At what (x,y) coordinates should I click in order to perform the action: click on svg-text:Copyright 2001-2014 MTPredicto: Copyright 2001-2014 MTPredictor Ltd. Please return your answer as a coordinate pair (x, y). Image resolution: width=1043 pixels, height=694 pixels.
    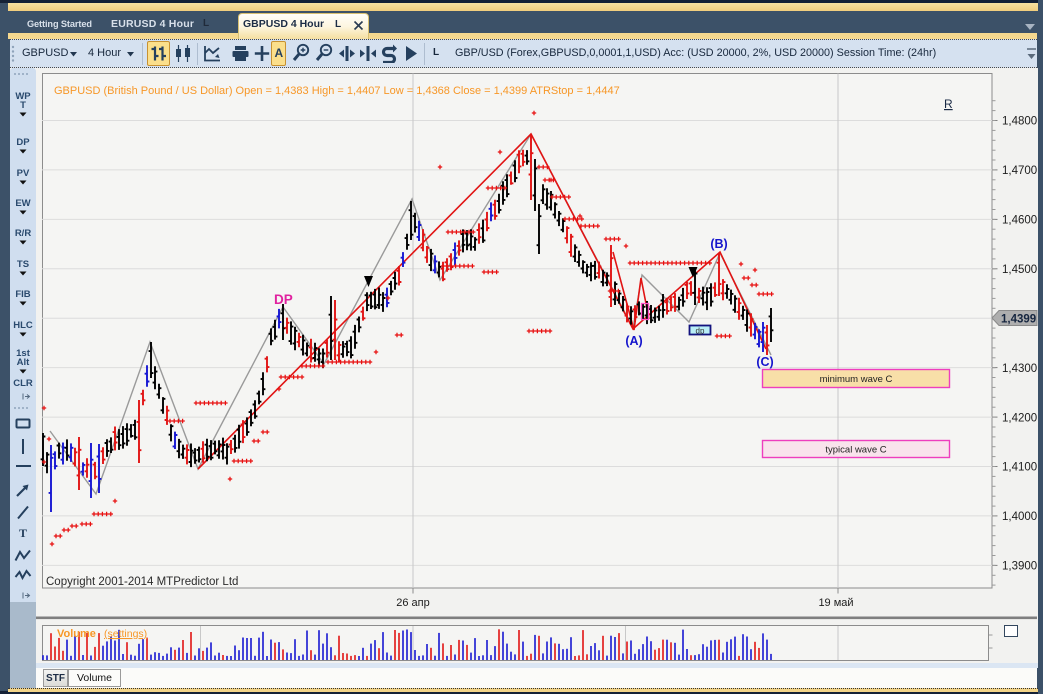
    Looking at the image, I should click on (142, 582).